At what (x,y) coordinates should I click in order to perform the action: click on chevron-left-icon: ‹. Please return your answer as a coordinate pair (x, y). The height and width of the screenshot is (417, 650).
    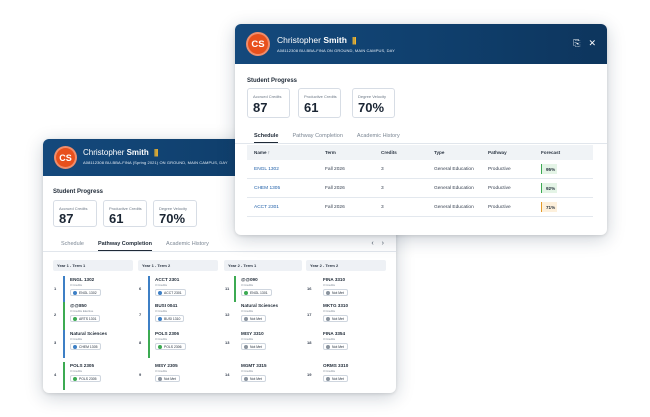
    Looking at the image, I should click on (372, 243).